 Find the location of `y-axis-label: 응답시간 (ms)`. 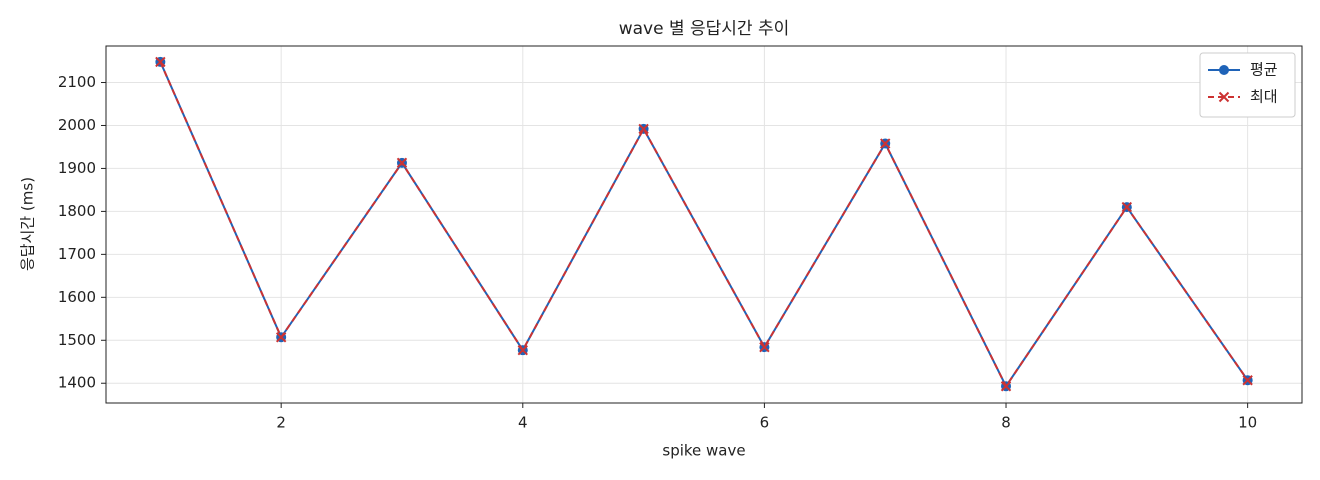

y-axis-label: 응답시간 (ms) is located at coordinates (28, 224).